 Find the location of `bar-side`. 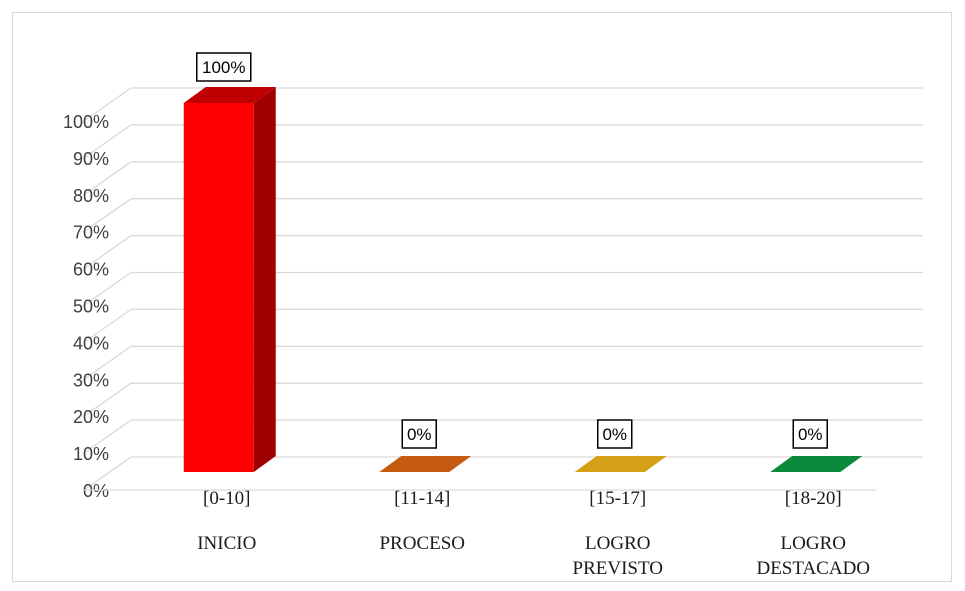

bar-side is located at coordinates (264, 279).